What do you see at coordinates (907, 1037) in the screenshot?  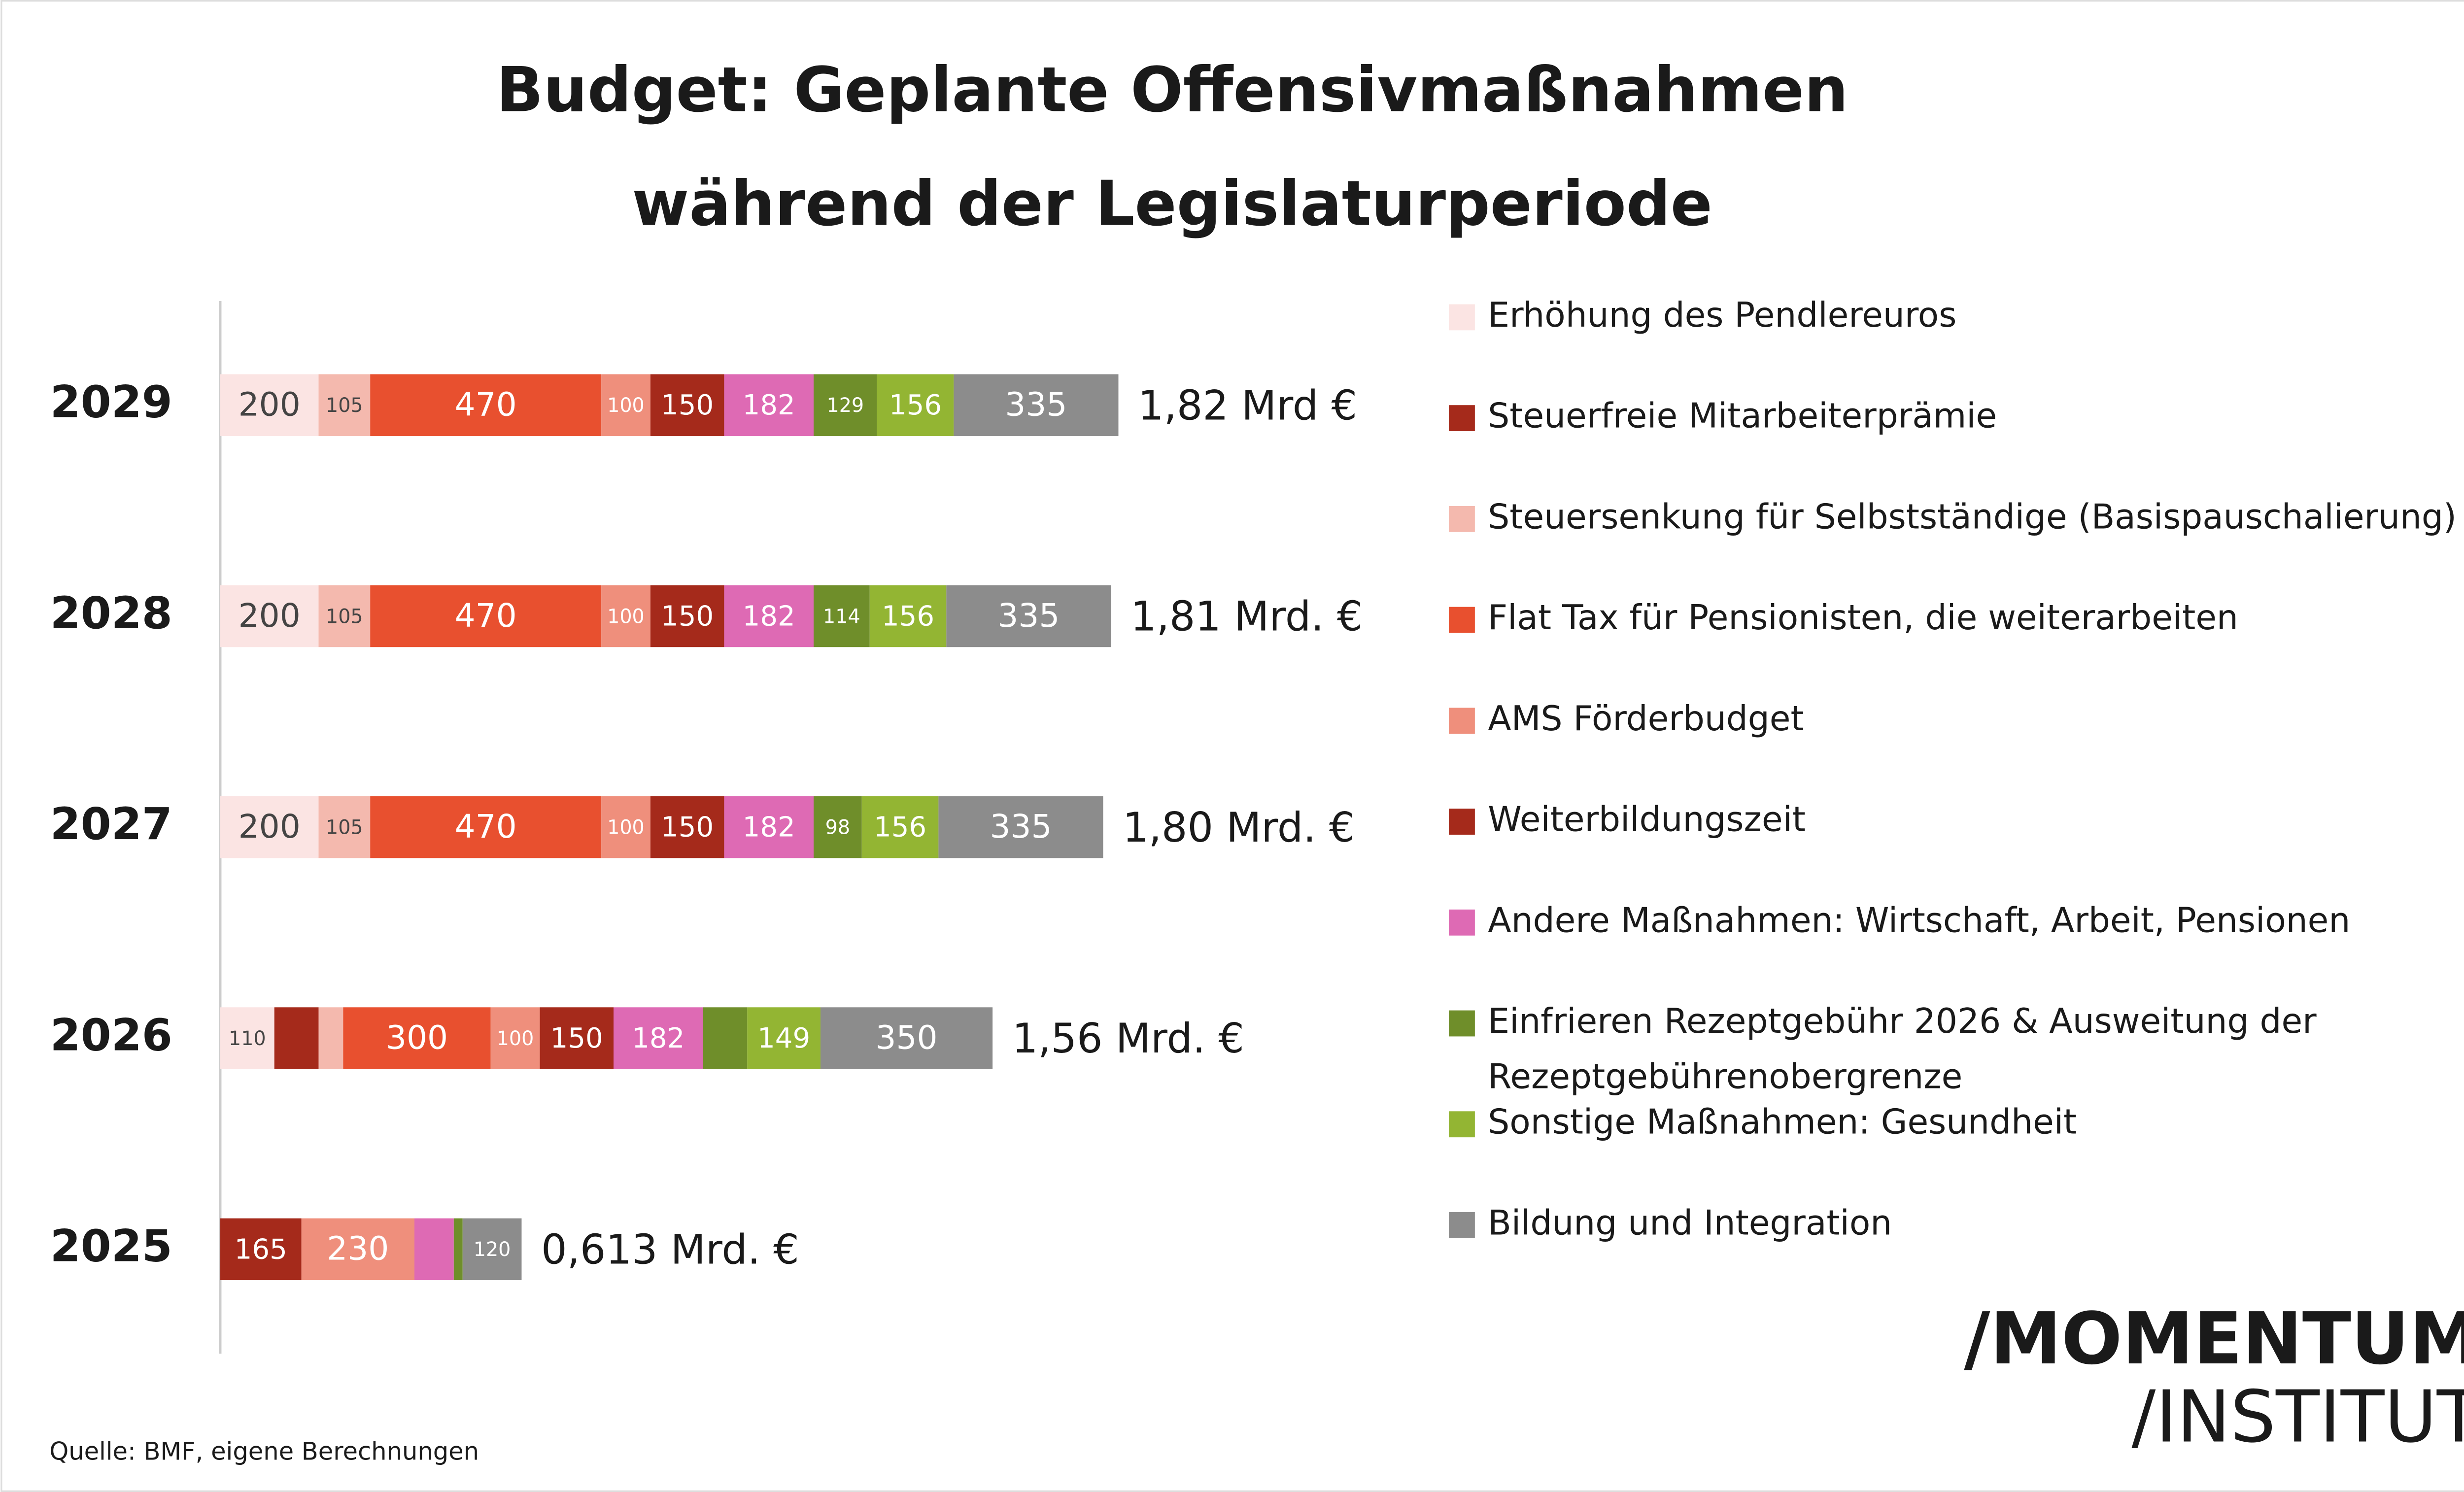 I see `data-label: 350` at bounding box center [907, 1037].